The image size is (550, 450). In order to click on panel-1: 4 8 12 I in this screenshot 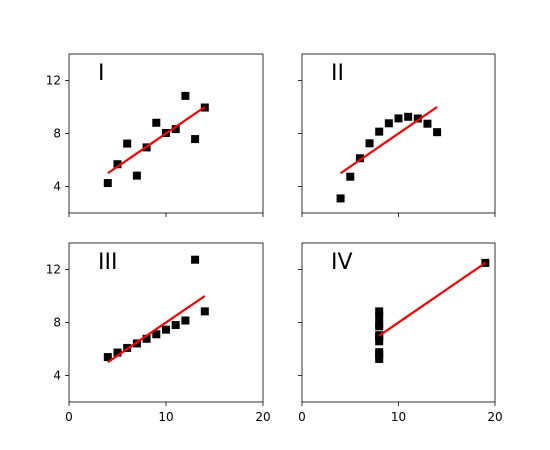, I will do `click(155, 135)`.